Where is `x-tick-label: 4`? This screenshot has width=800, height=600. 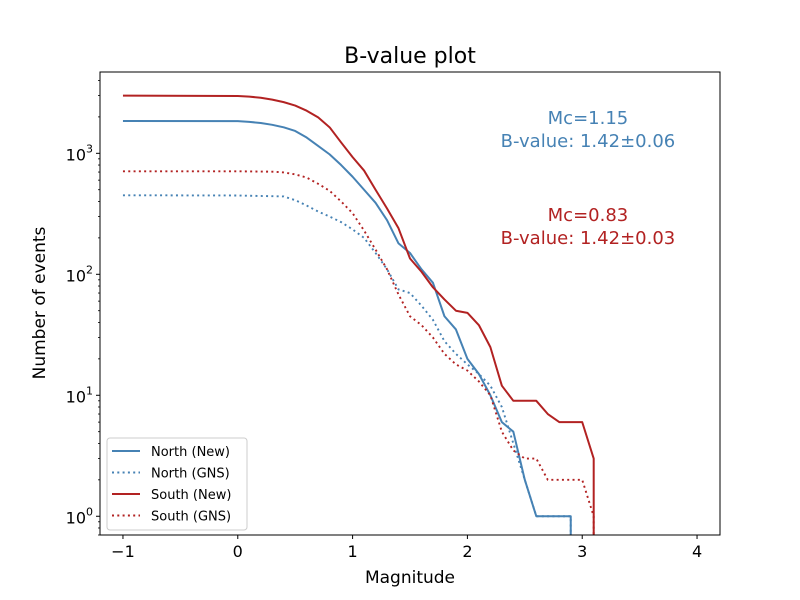 x-tick-label: 4 is located at coordinates (697, 551).